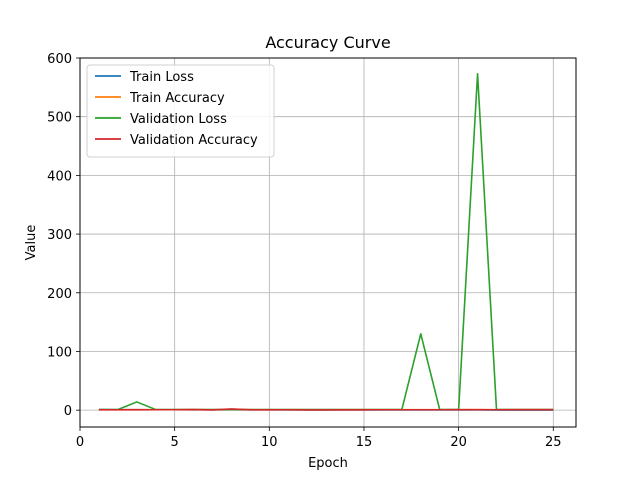 Image resolution: width=640 pixels, height=480 pixels. I want to click on legend-label: Train Loss, so click(161, 77).